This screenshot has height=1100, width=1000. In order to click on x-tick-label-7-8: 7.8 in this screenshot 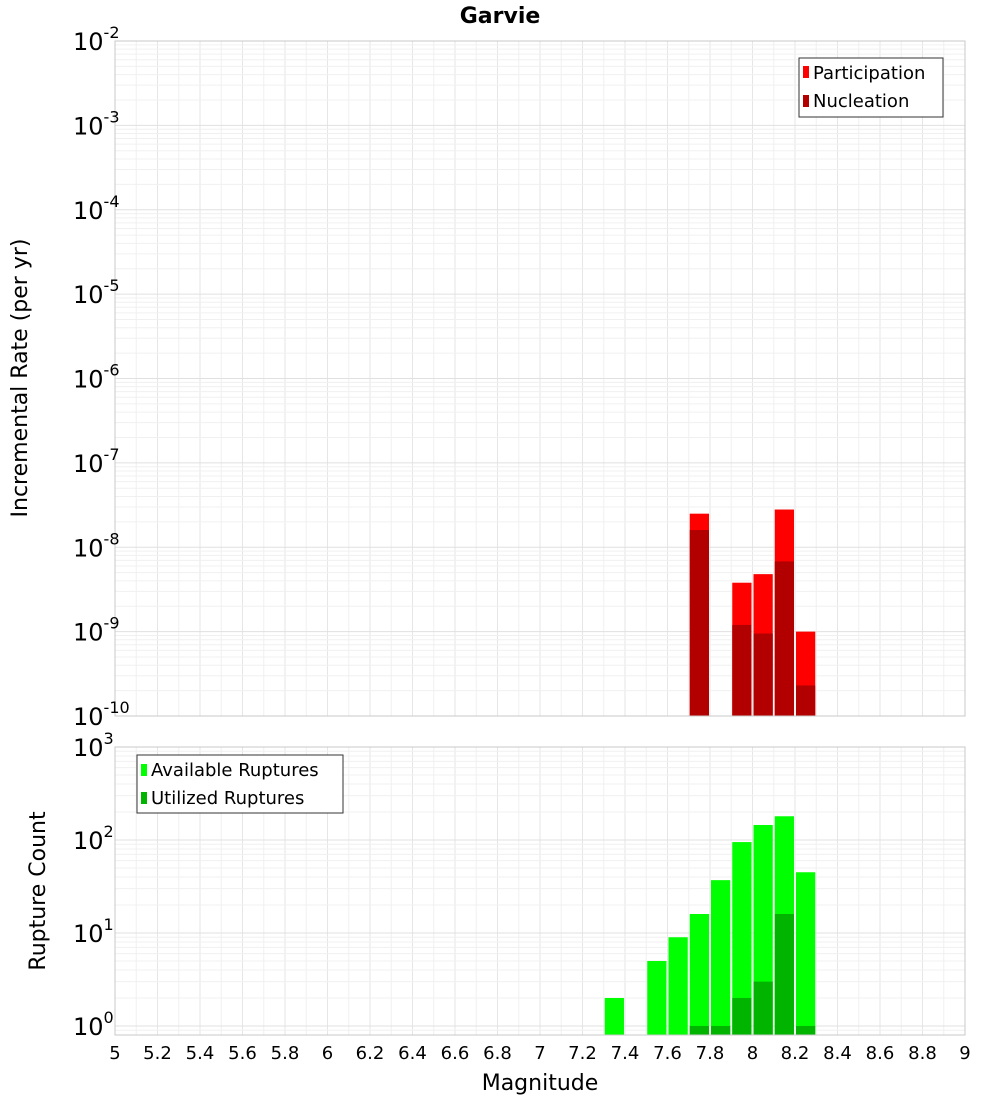, I will do `click(710, 1053)`.